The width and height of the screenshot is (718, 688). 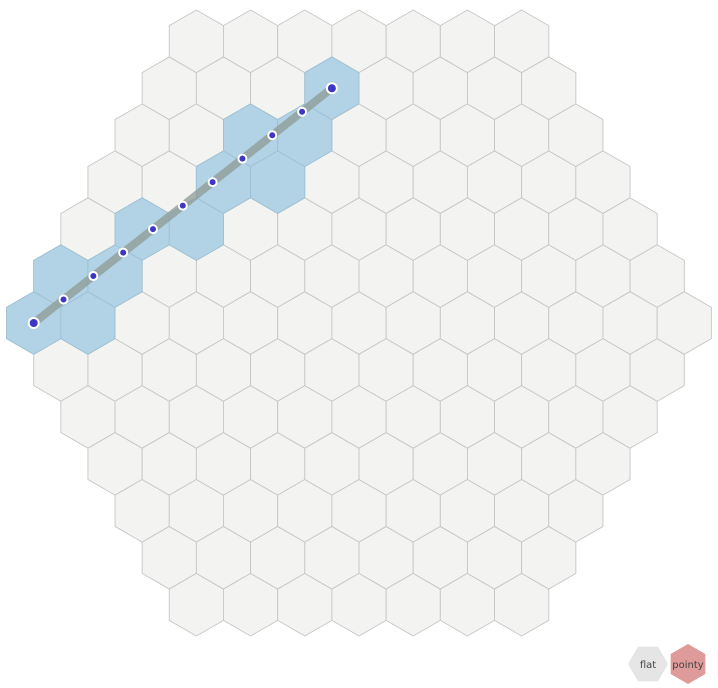 I want to click on hex-cell, so click(x=684, y=323).